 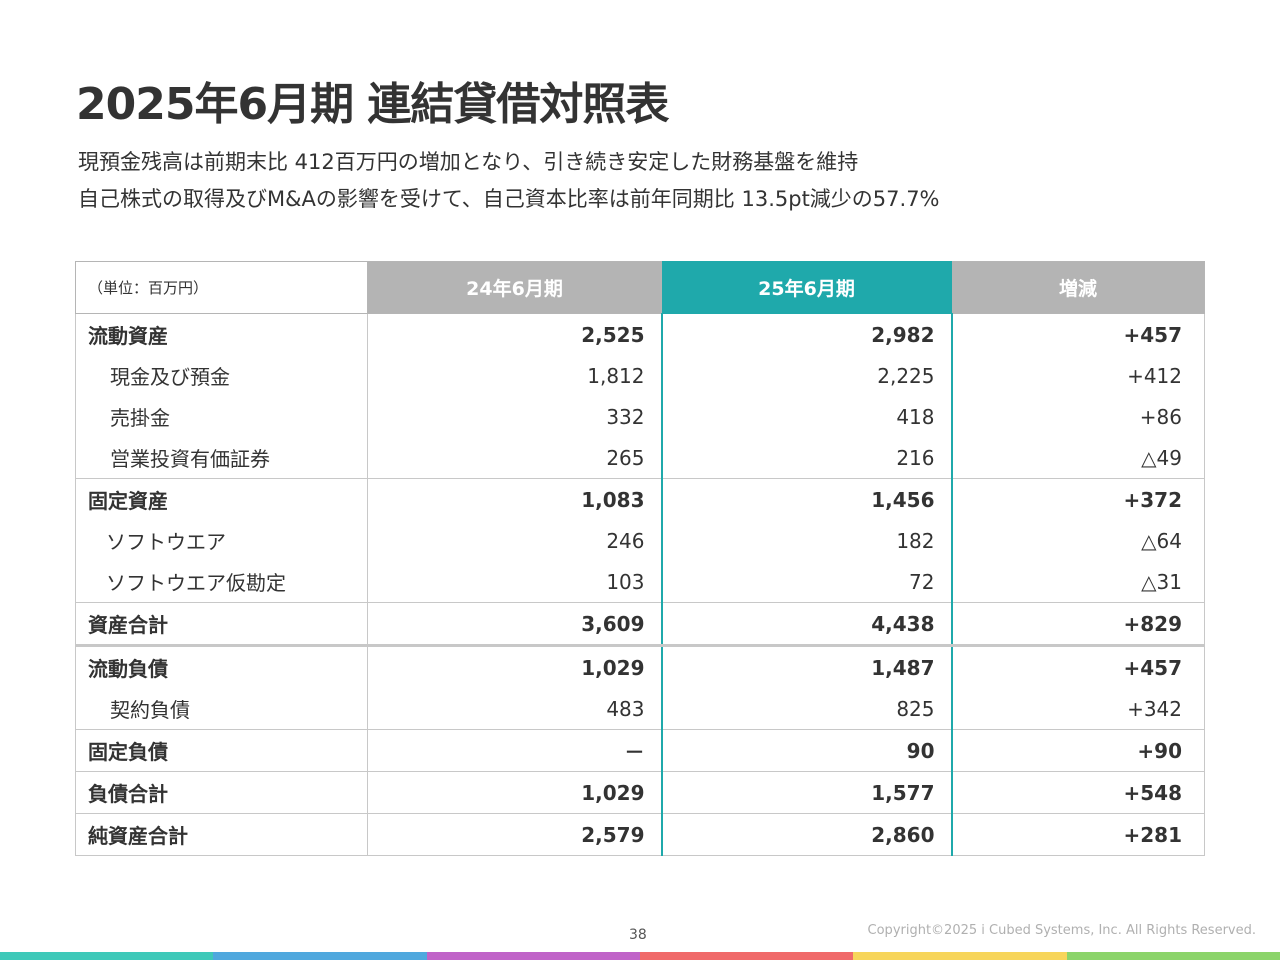 I want to click on row-label: 純資産合計, so click(x=221, y=834).